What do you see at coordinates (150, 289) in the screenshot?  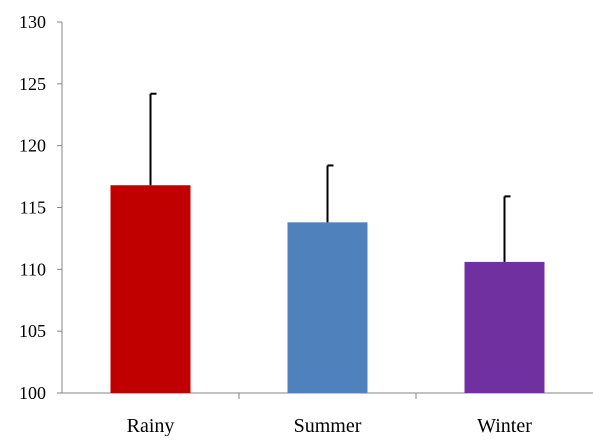 I see `bar-rainy` at bounding box center [150, 289].